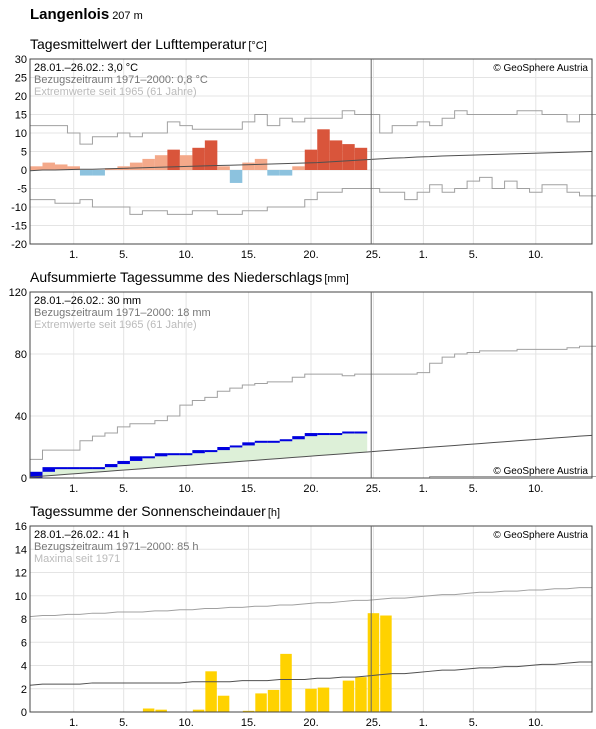 The width and height of the screenshot is (596, 729). I want to click on climate-mean-line, so click(311, 456).